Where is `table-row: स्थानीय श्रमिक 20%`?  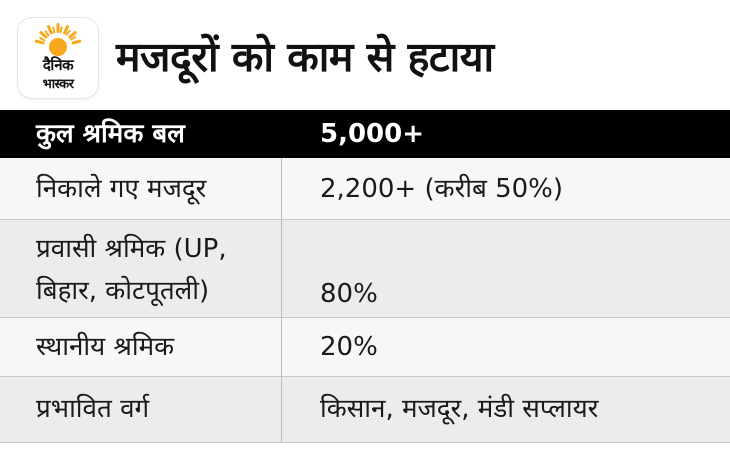
table-row: स्थानीय श्रमिक 20% is located at coordinates (365, 347).